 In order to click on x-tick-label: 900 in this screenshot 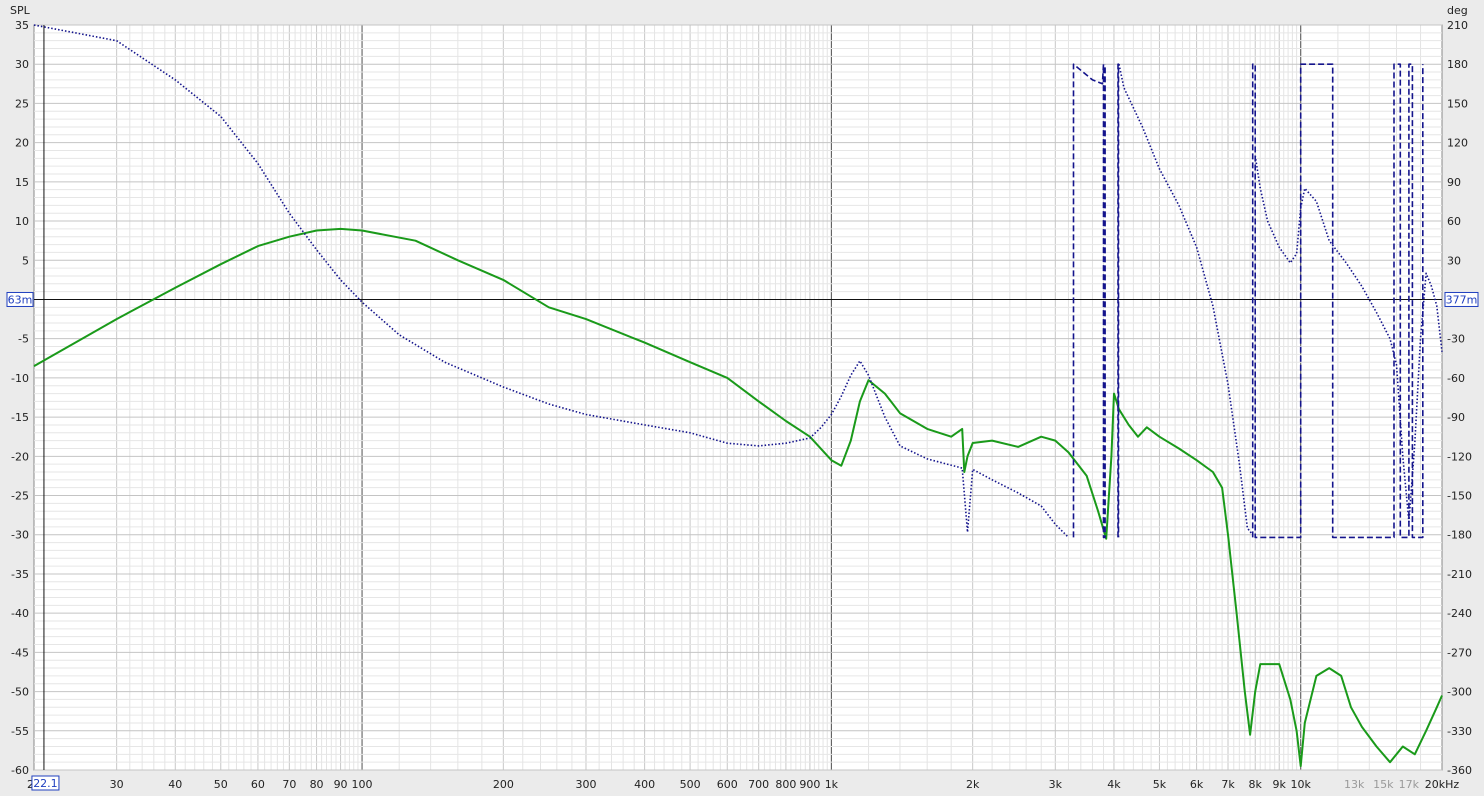, I will do `click(809, 784)`.